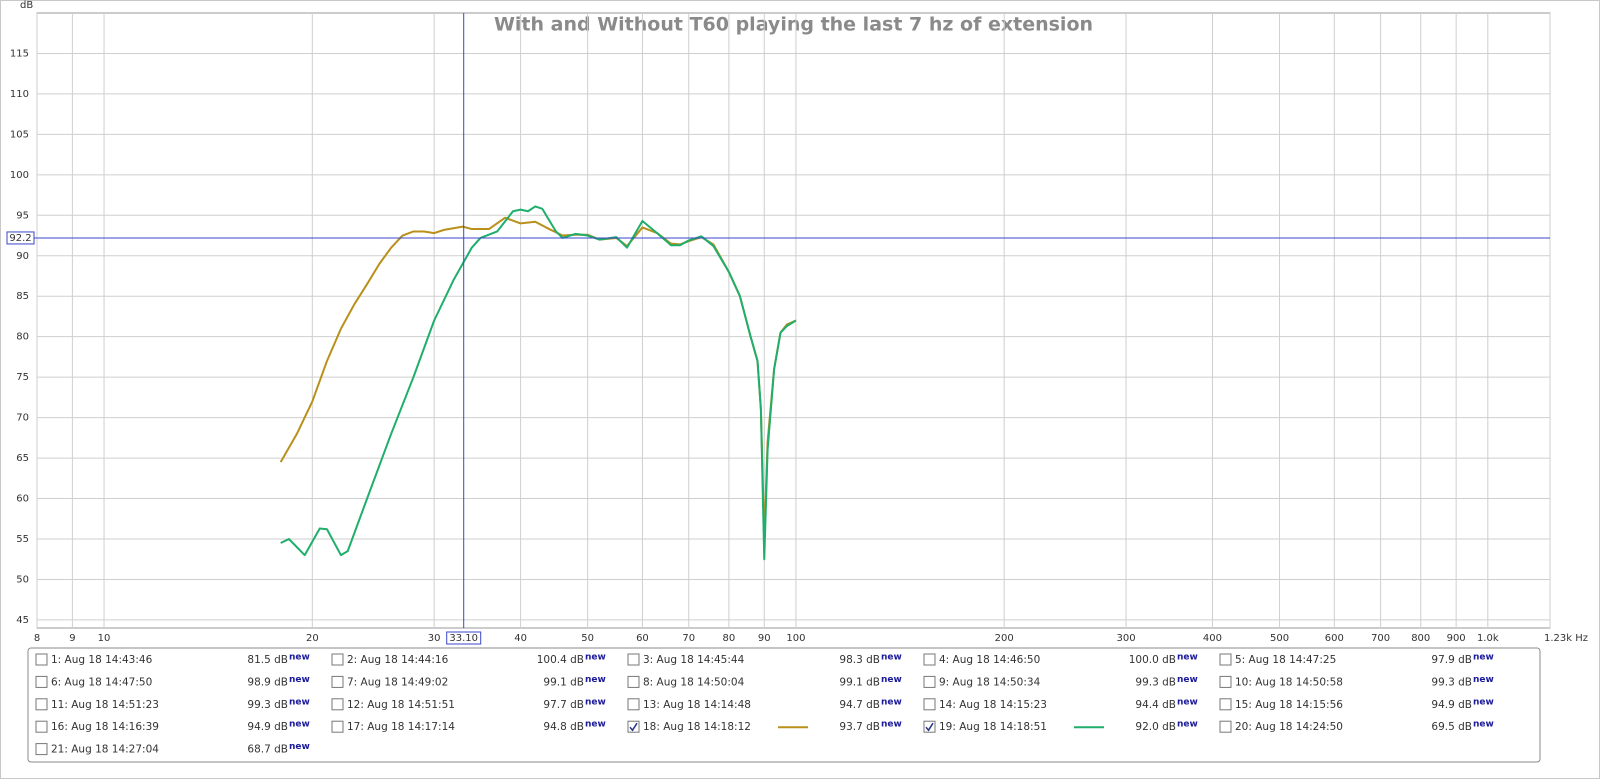 Image resolution: width=1600 pixels, height=779 pixels. Describe the element at coordinates (563, 682) in the screenshot. I see `measurement-level: 99.1 dB` at that location.